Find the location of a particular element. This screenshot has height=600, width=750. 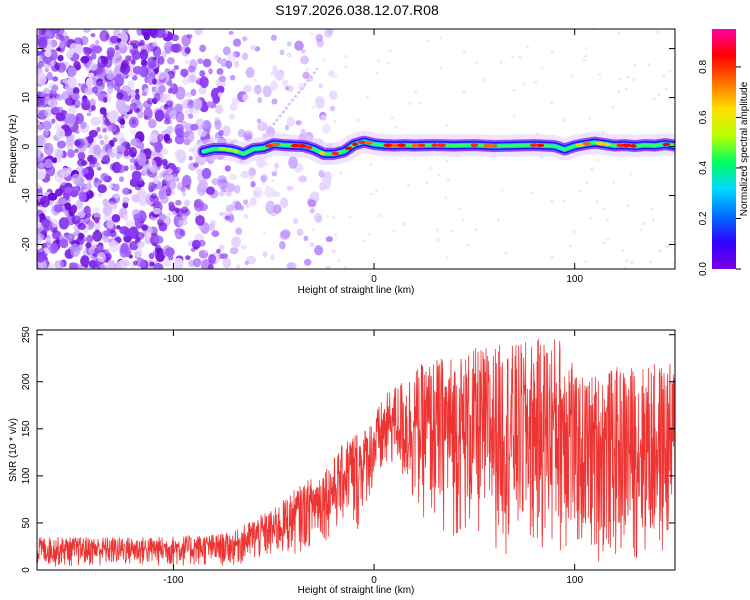

colorbar-ticks: 0.0 0.2 0.4 0.6 0.8 is located at coordinates (719, 168).